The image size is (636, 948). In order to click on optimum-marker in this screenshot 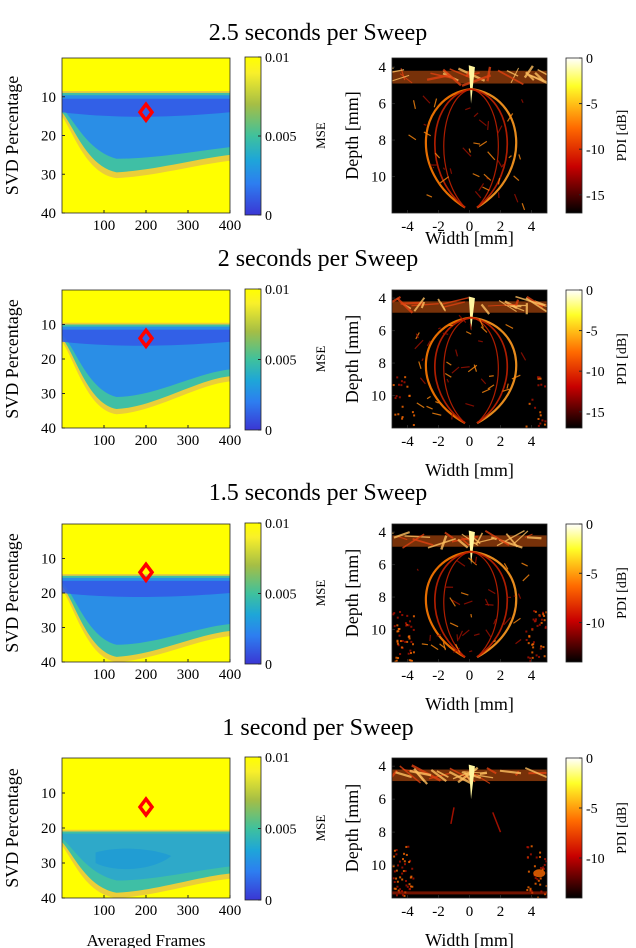, I will do `click(146, 112)`.